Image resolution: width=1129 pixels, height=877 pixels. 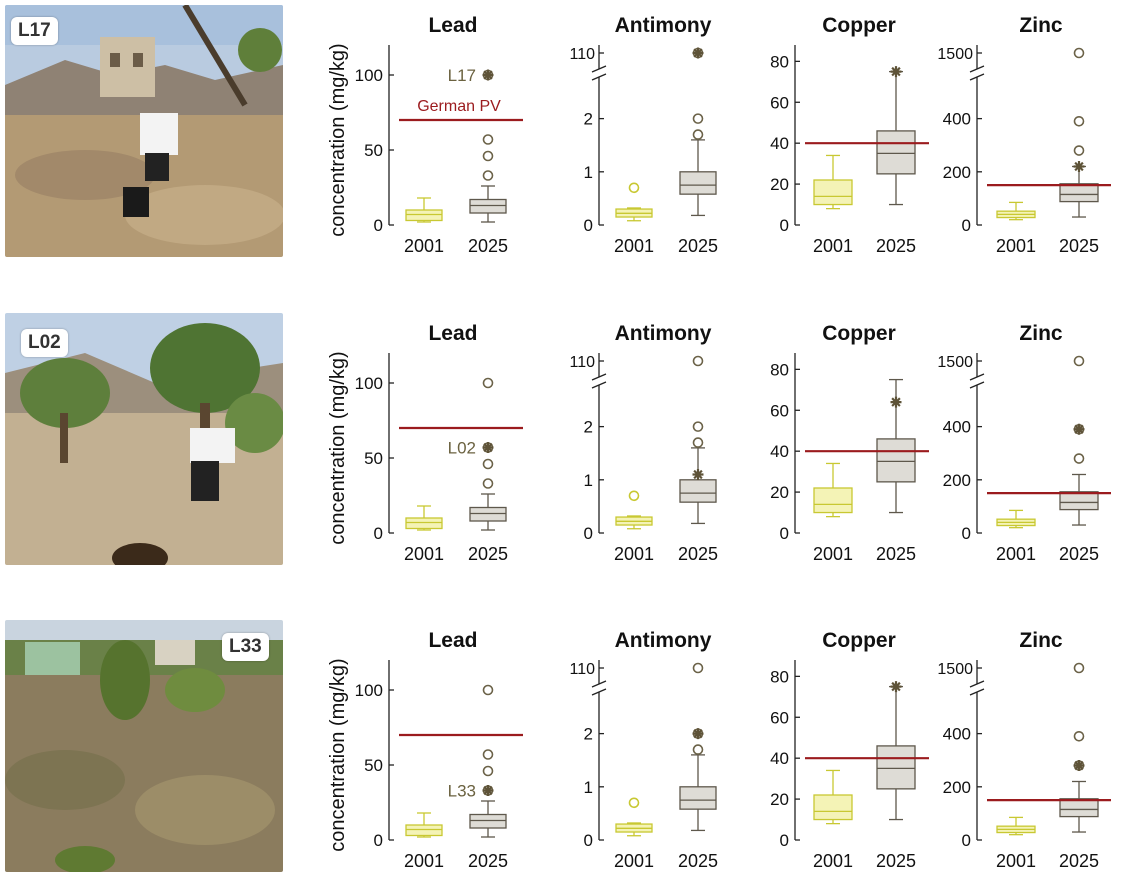 I want to click on y-tick-label: 80, so click(x=779, y=61).